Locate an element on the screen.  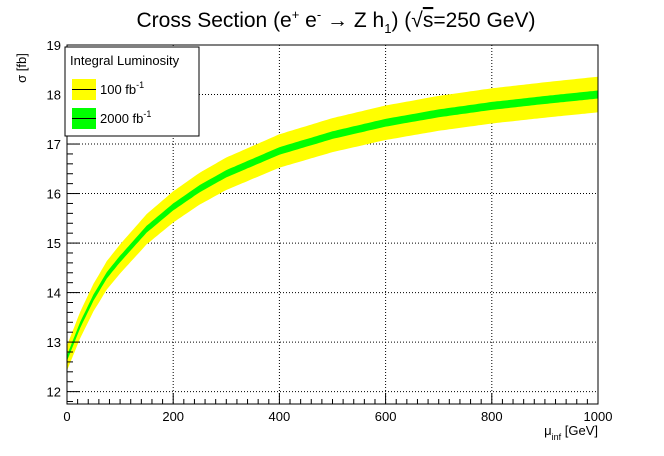
y-tick-label: 17 is located at coordinates (54, 144).